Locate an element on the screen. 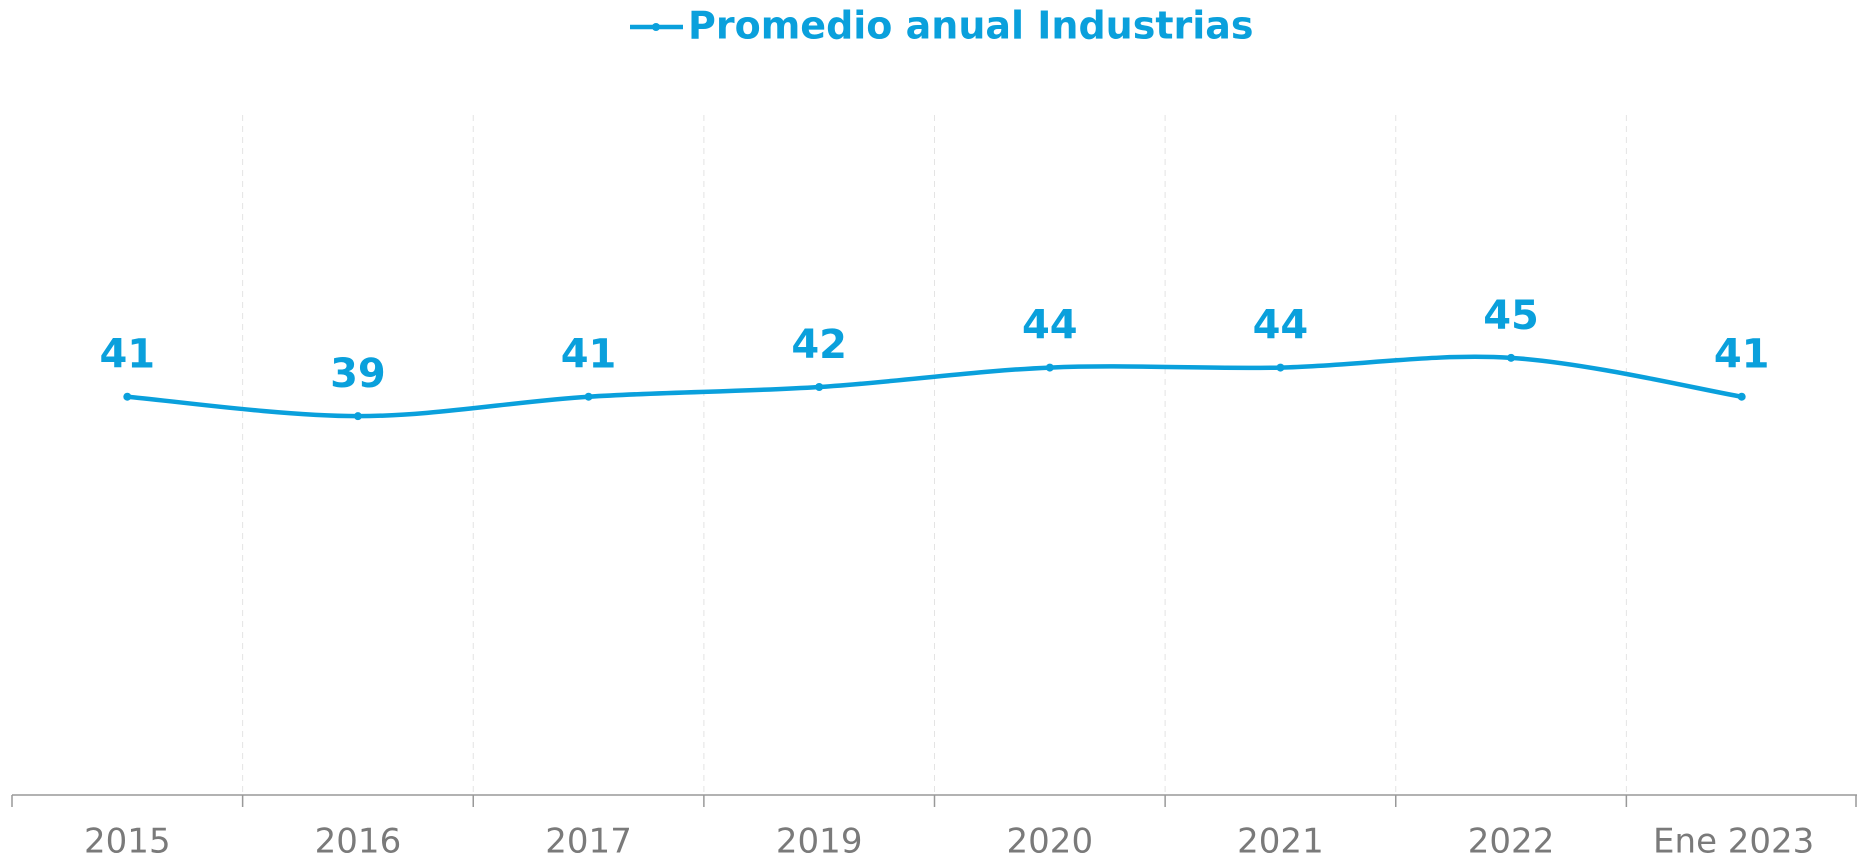 This screenshot has width=1857, height=863. x-tick-label: Ene 2023 is located at coordinates (1733, 841).